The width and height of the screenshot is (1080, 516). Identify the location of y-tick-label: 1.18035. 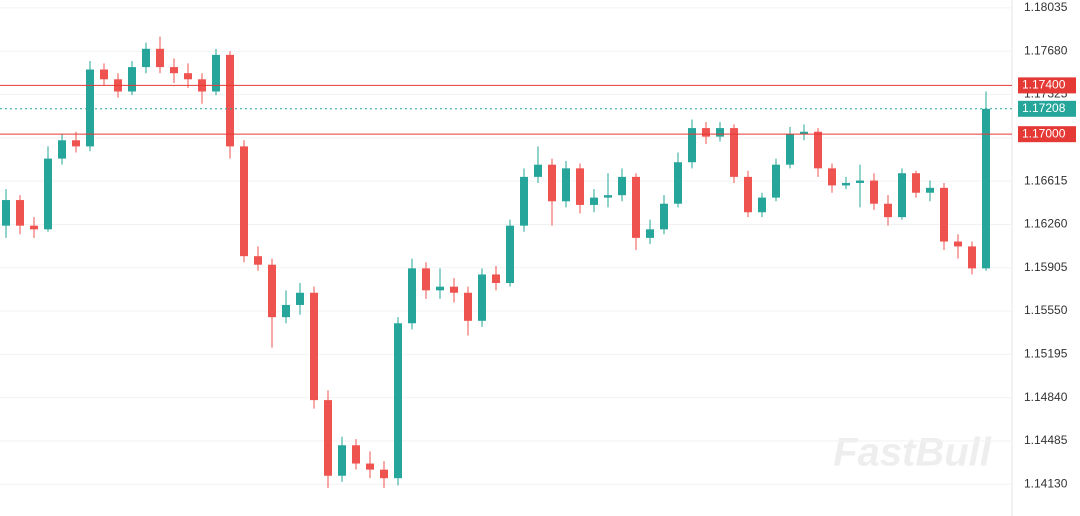
(1046, 7).